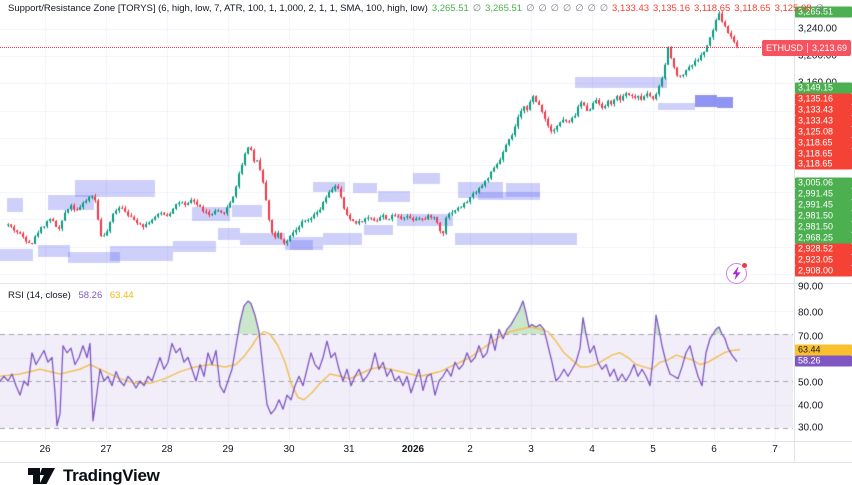 This screenshot has height=485, width=852. I want to click on time-axis-label: 26, so click(45, 449).